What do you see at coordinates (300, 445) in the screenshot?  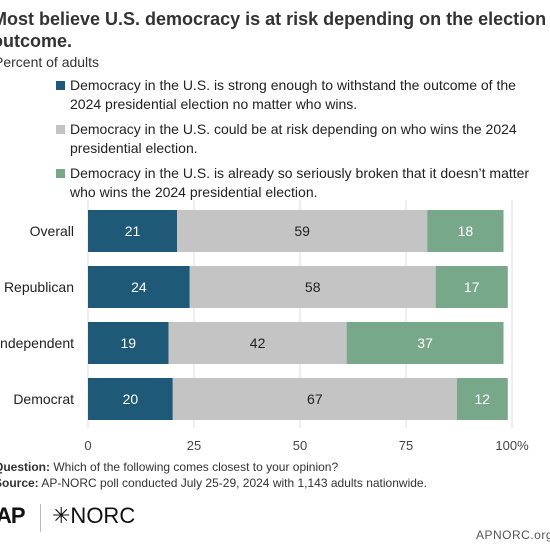 I see `x-tick-label: 50` at bounding box center [300, 445].